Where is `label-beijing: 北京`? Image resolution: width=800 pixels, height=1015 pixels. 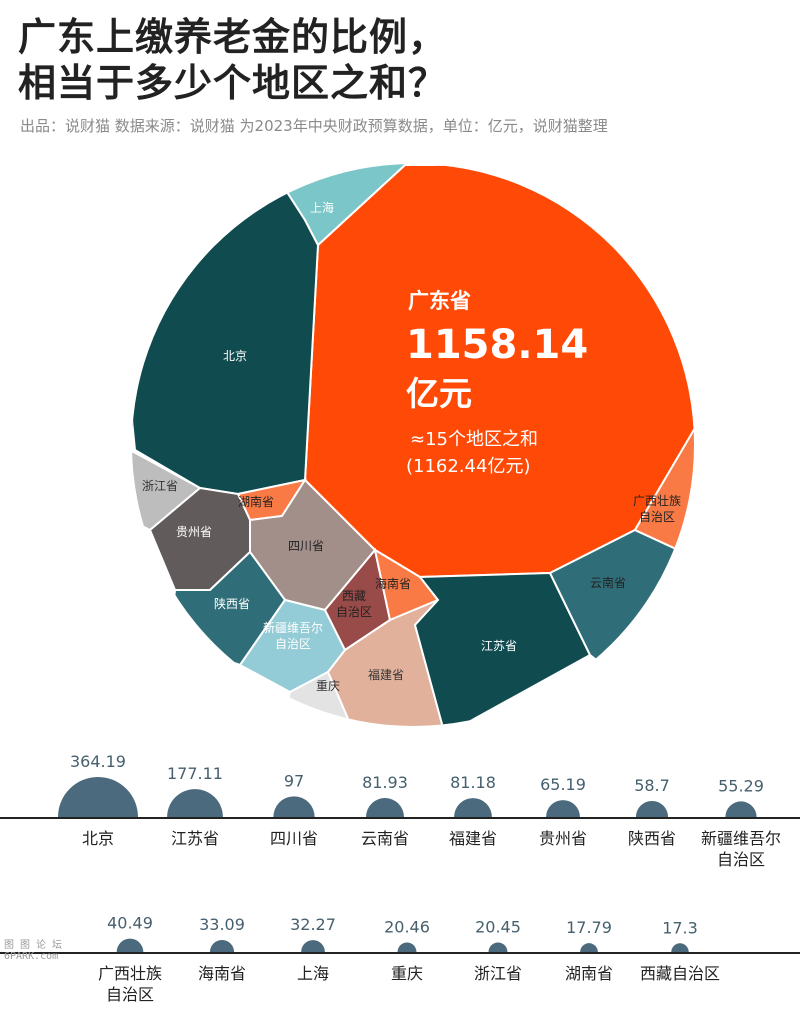 label-beijing: 北京 is located at coordinates (235, 356).